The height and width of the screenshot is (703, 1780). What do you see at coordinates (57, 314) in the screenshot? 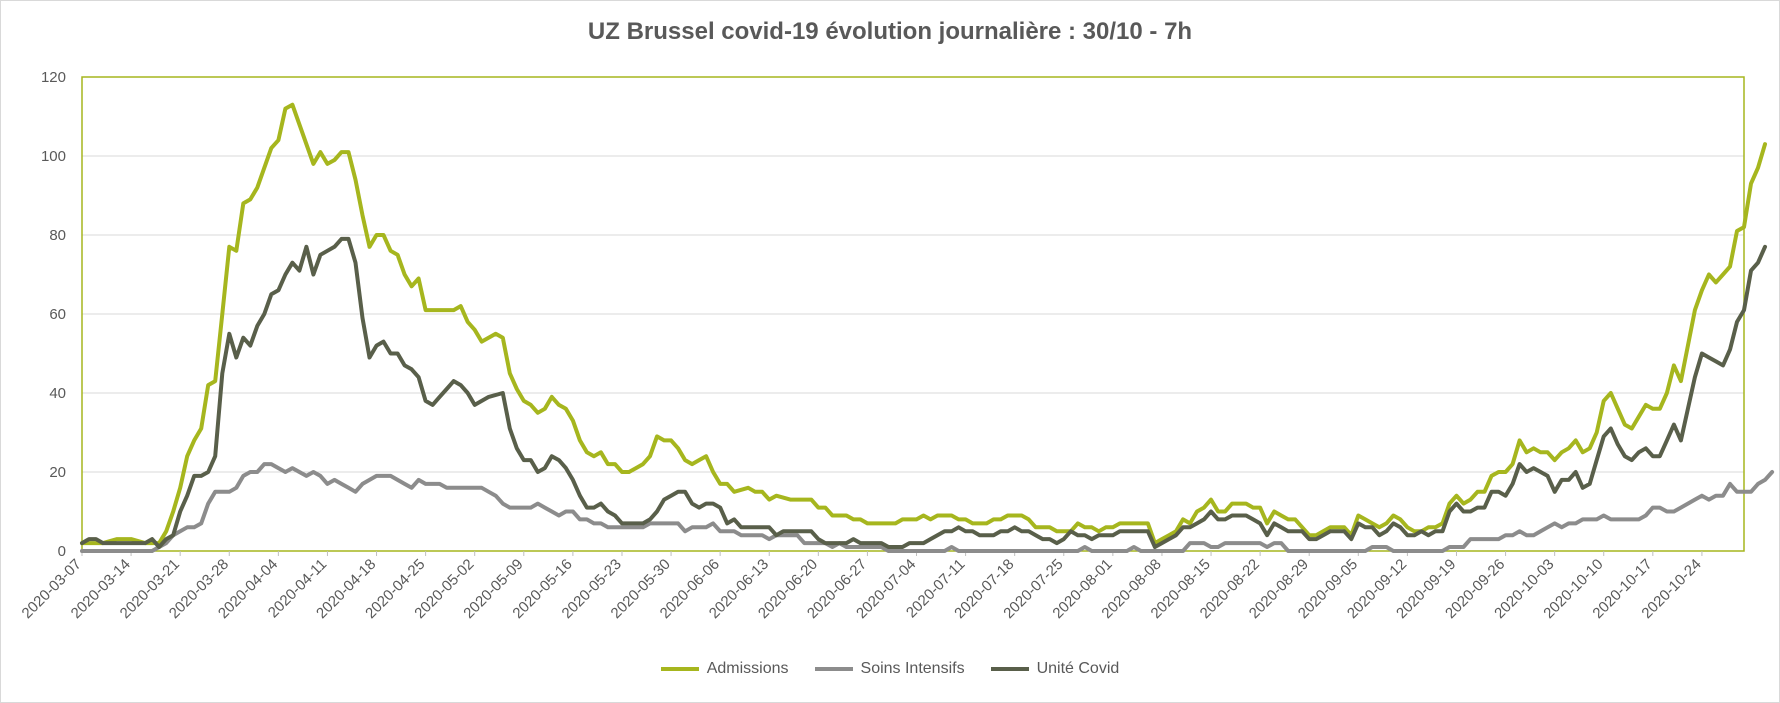
I see `y-tick-label: 60` at bounding box center [57, 314].